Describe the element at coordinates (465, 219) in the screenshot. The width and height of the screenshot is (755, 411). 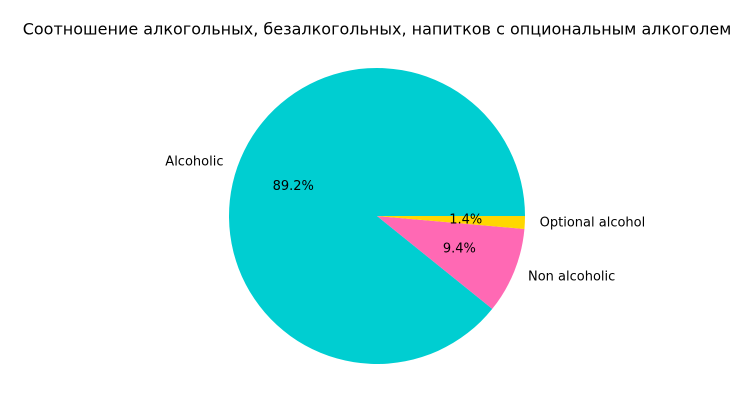
I see `value-label: 1.4%` at that location.